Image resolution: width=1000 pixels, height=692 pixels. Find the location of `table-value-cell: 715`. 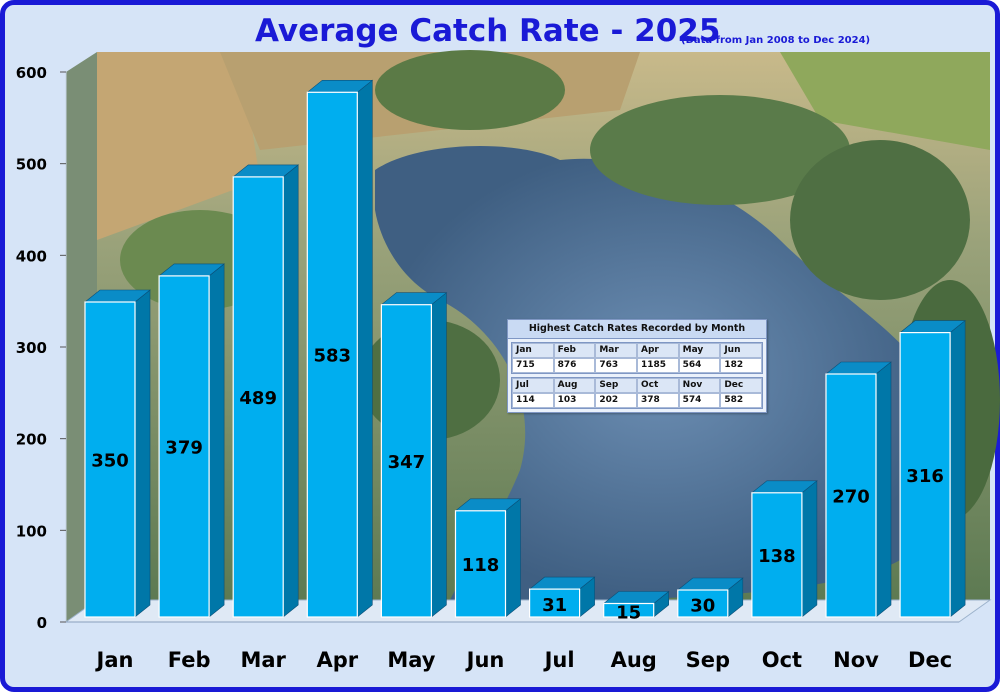

table-value-cell: 715 is located at coordinates (533, 365).